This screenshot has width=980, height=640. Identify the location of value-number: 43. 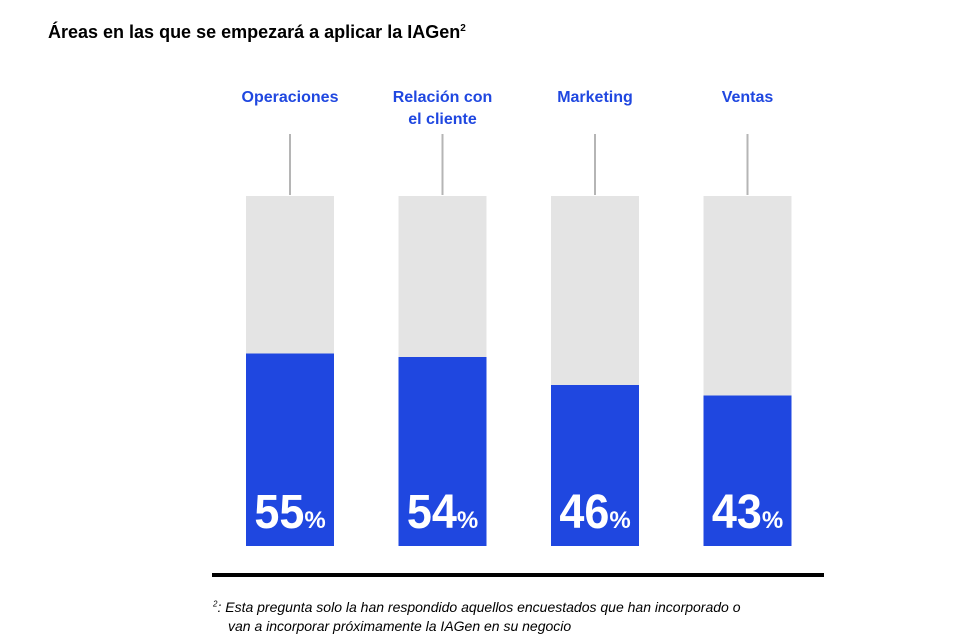
(737, 512).